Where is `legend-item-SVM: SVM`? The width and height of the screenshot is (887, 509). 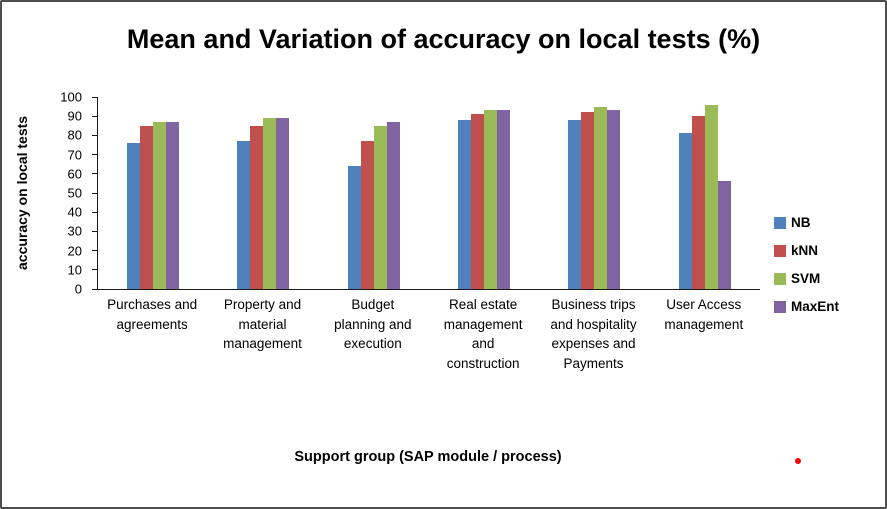
legend-item-SVM: SVM is located at coordinates (806, 278).